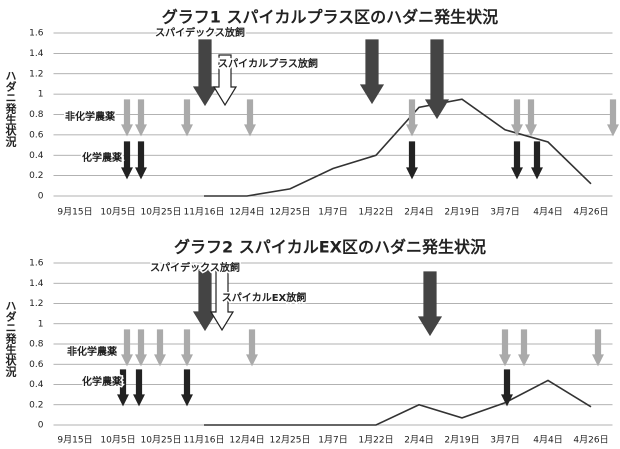 This screenshot has height=449, width=620. What do you see at coordinates (330, 17) in the screenshot?
I see `chart-title: グラフ1 スパイカルプラス区のハダニ発生状況` at bounding box center [330, 17].